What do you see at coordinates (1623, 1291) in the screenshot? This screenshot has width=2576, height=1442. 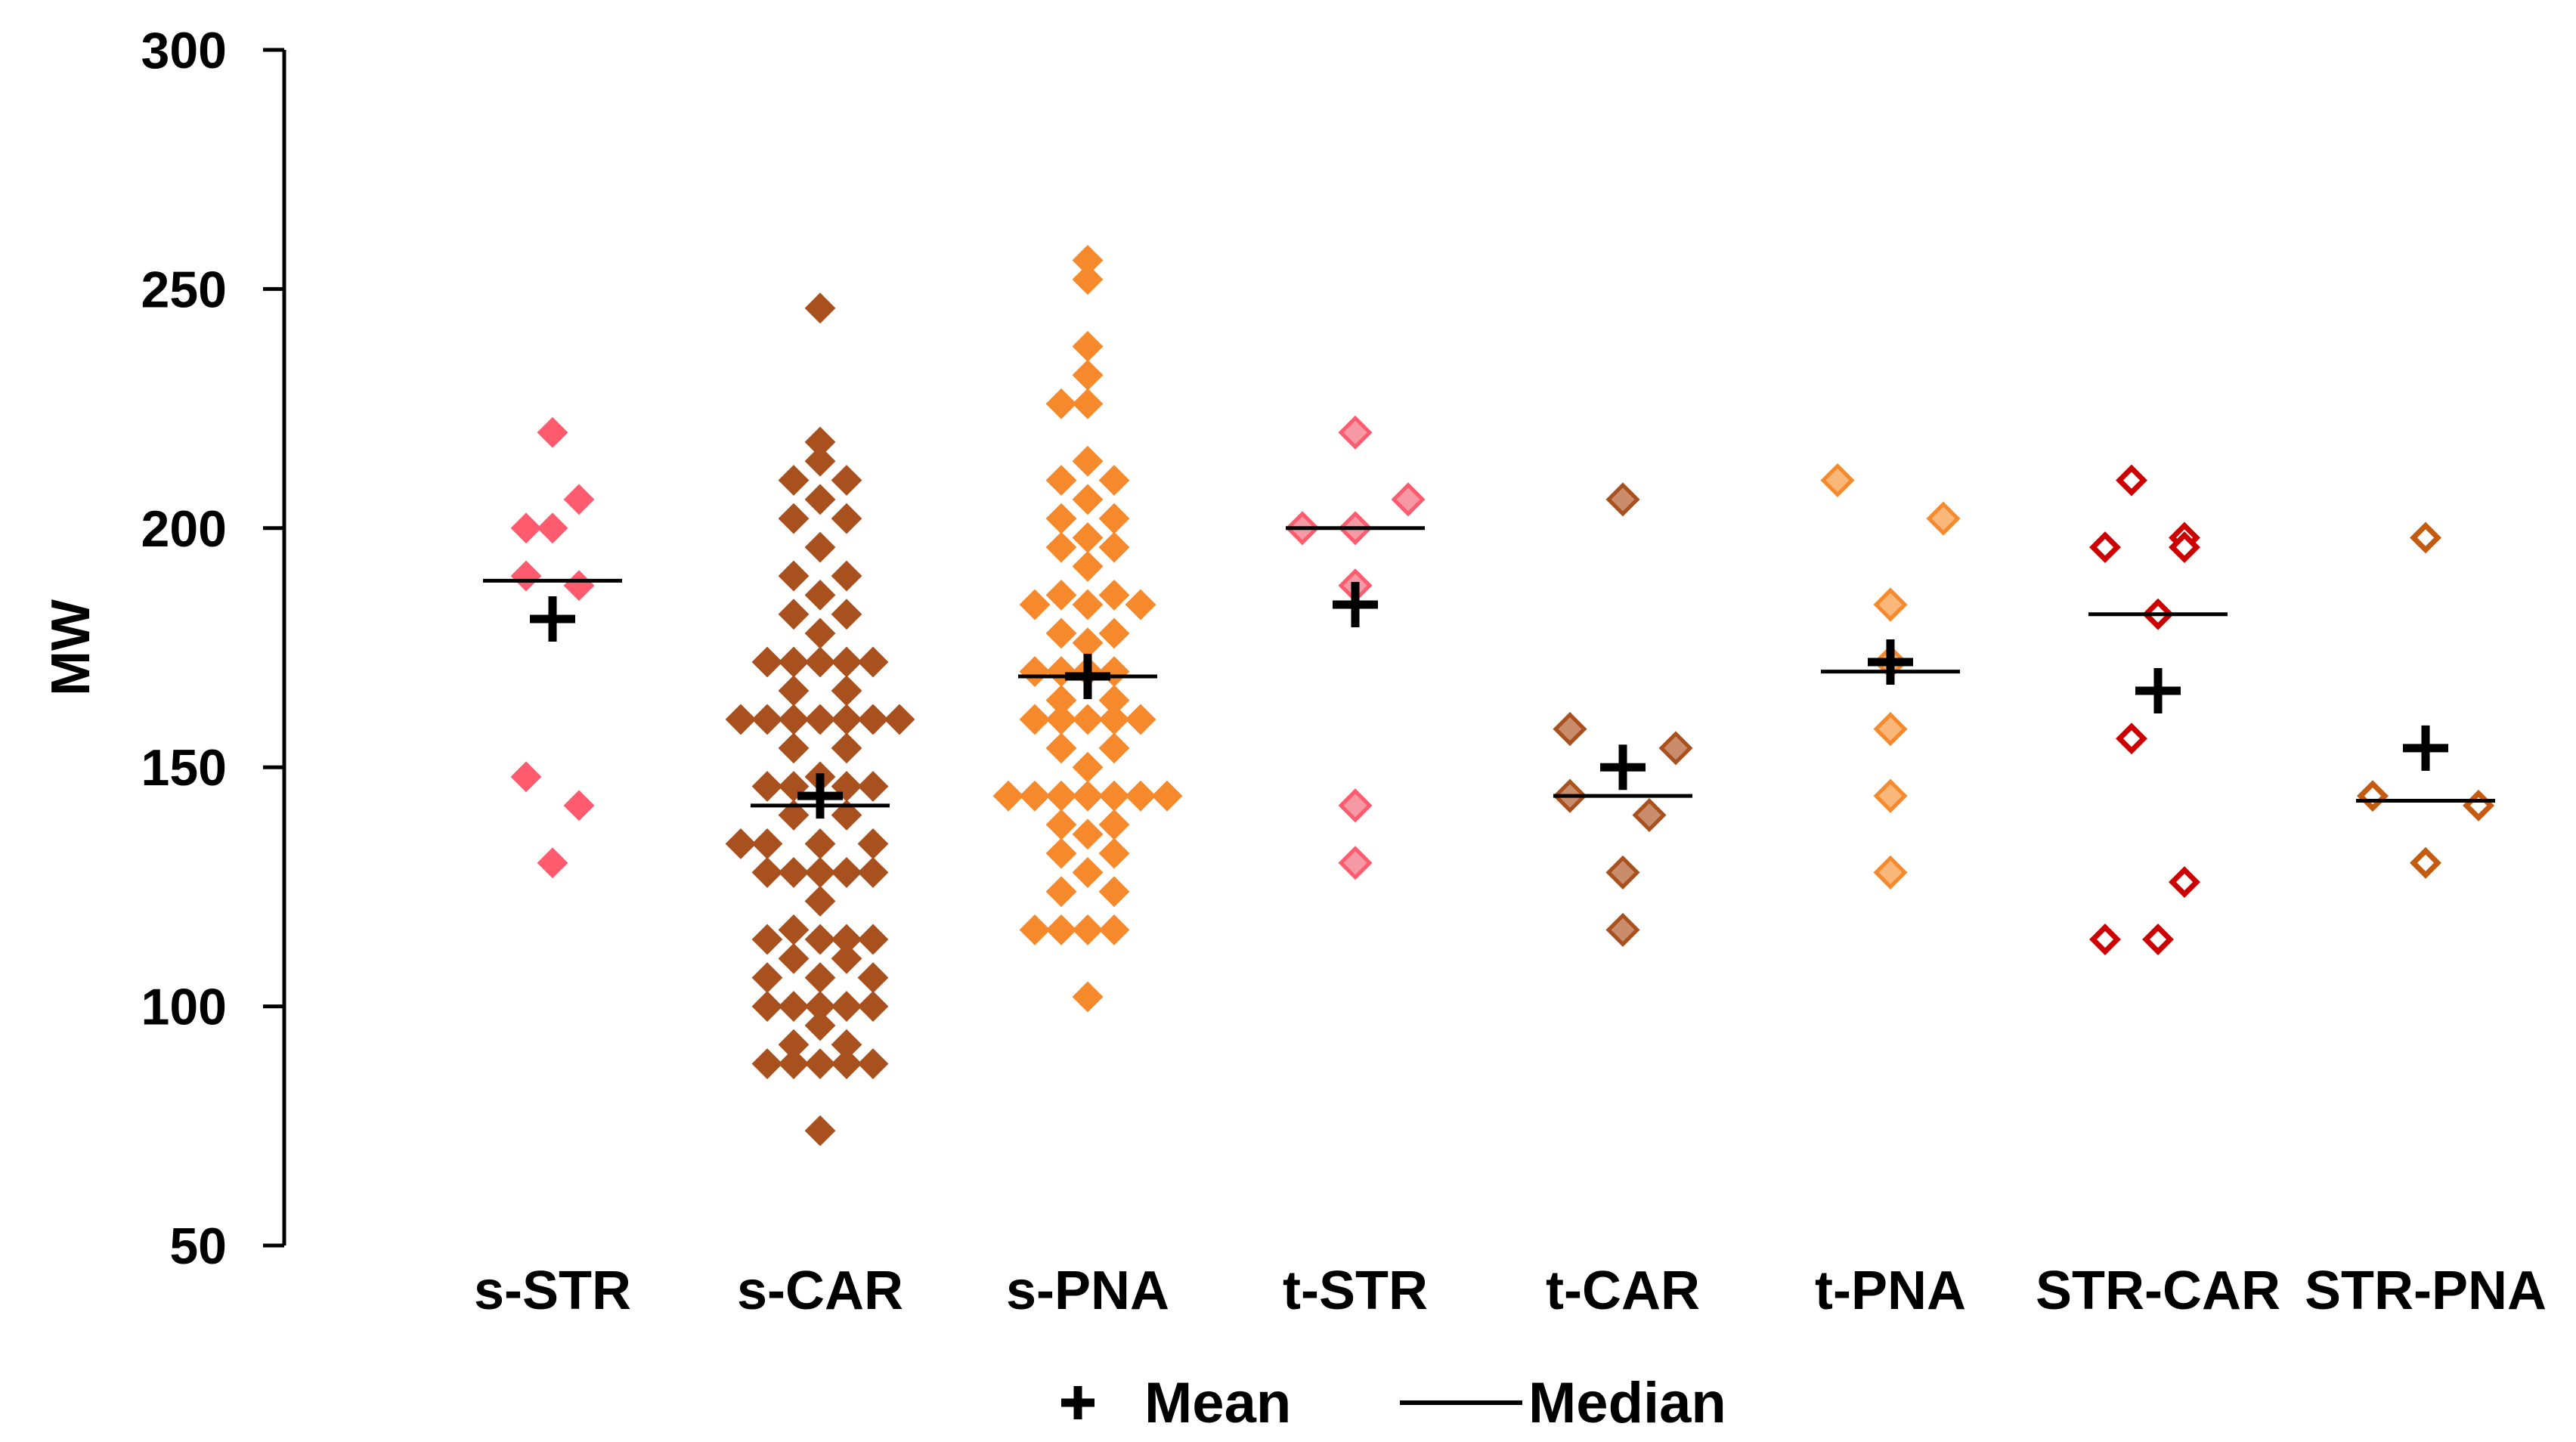 I see `x-category-label: t-CAR` at bounding box center [1623, 1291].